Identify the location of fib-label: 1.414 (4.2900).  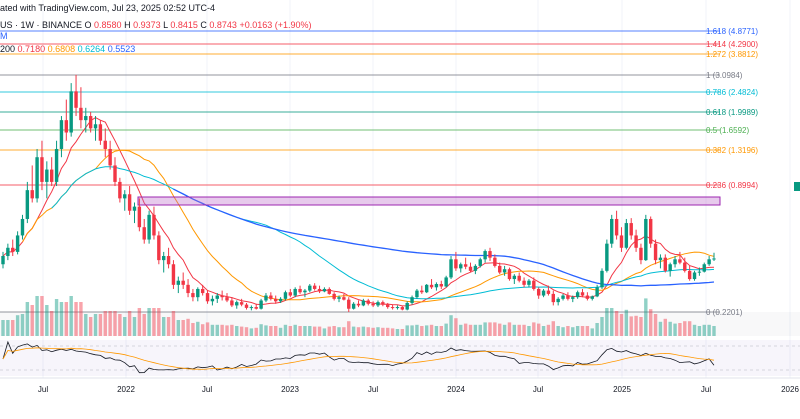
(732, 44).